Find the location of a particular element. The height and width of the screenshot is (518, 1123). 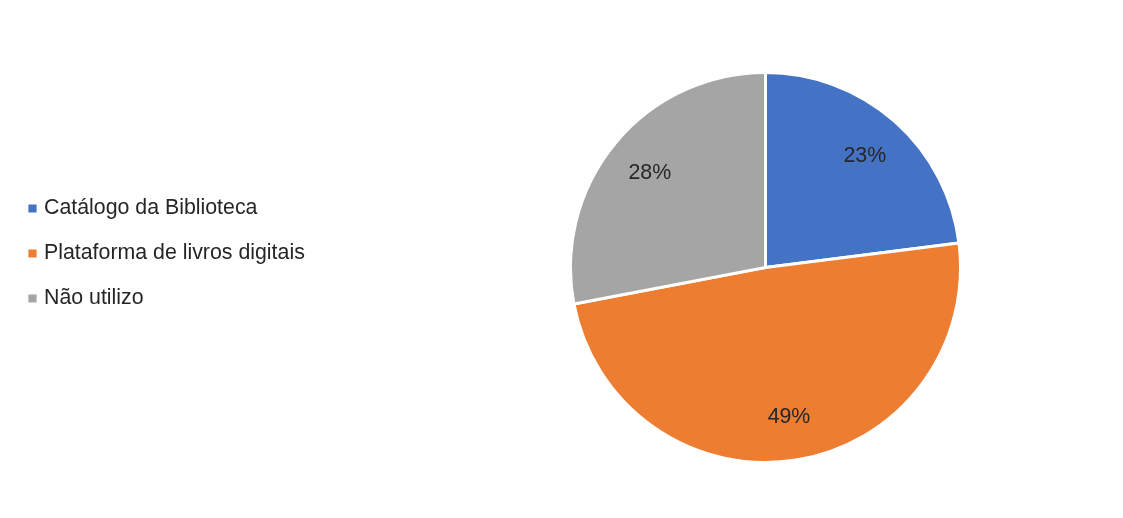

legend-label: Não utilizo is located at coordinates (94, 297).